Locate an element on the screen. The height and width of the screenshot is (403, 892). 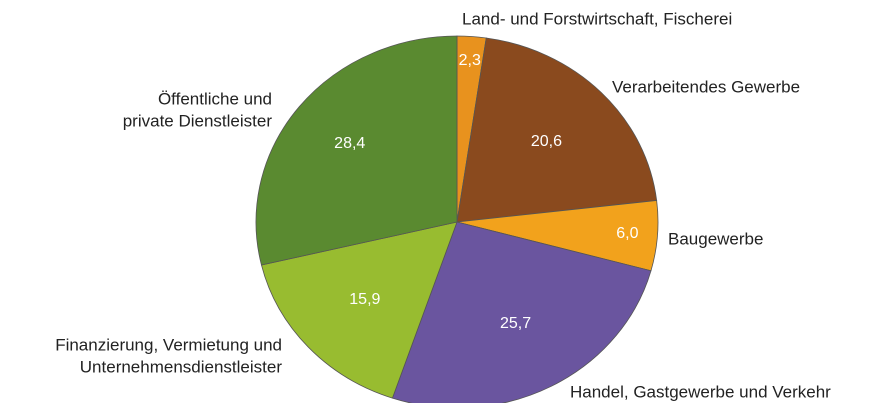
category-label: Unternehmensdienstleister is located at coordinates (181, 366).